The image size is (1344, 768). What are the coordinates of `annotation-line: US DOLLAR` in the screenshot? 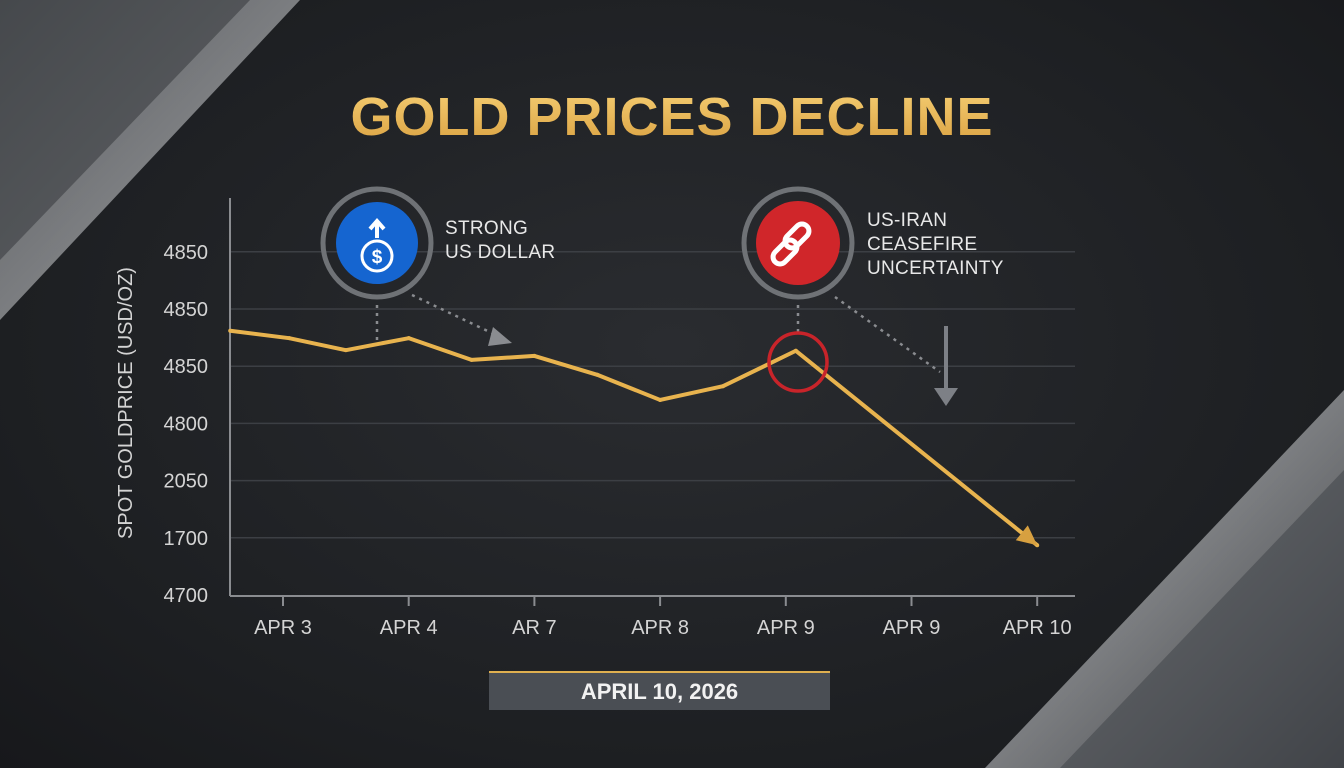 It's located at (500, 252).